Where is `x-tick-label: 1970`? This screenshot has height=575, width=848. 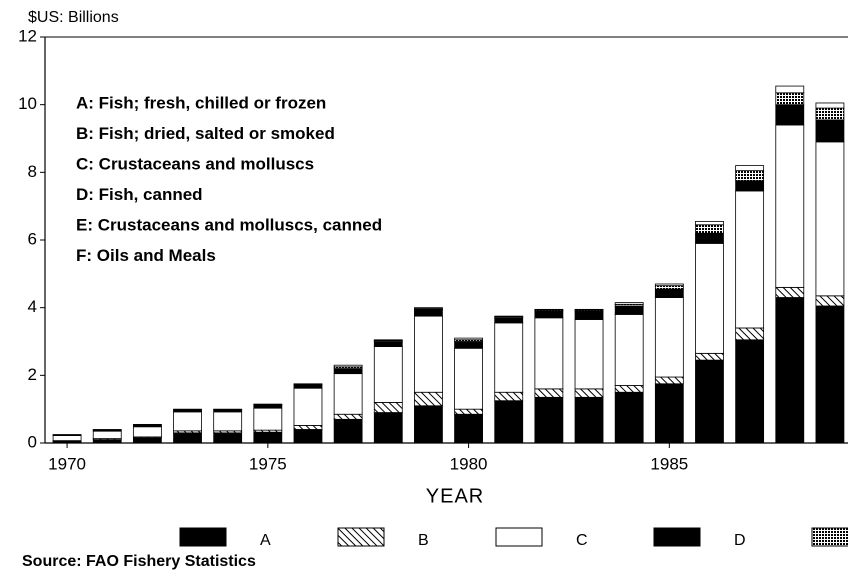
x-tick-label: 1970 is located at coordinates (67, 463).